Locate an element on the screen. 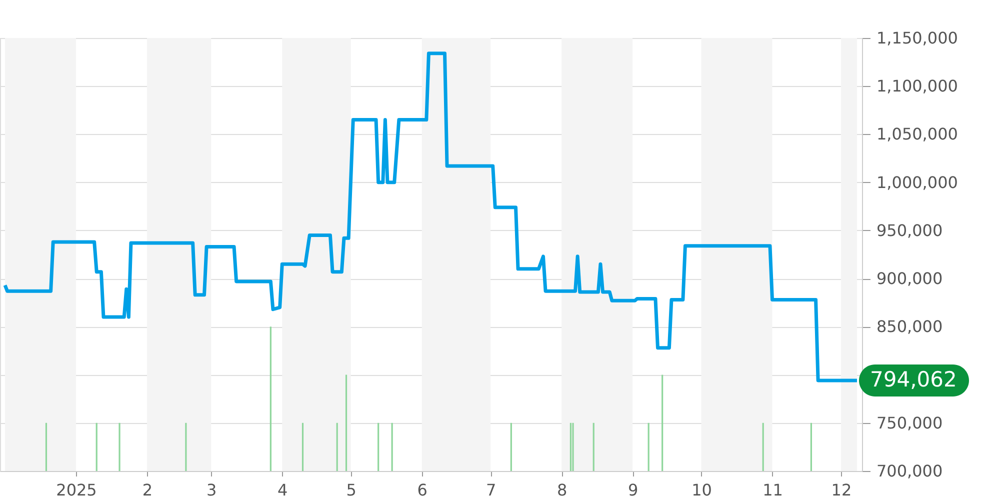  x-tick-label: 3 is located at coordinates (211, 490).